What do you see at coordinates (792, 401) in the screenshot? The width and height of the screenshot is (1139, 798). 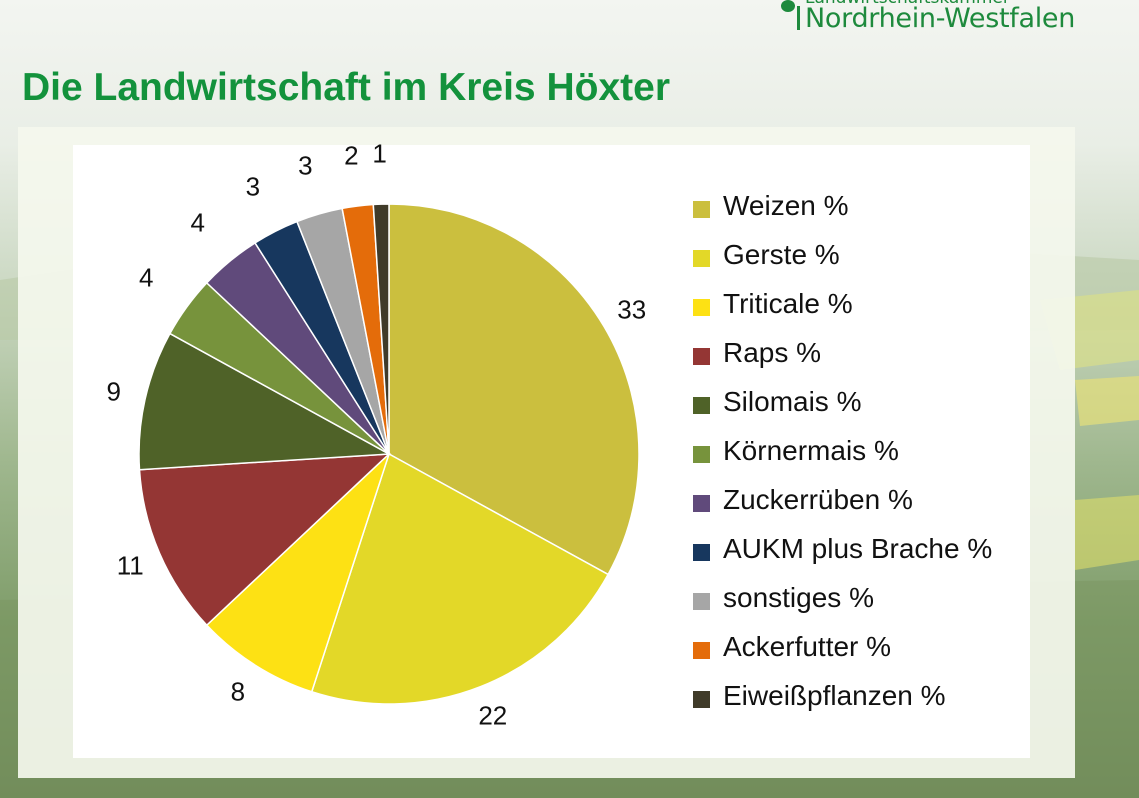 I see `legend-label: Silomais %` at bounding box center [792, 401].